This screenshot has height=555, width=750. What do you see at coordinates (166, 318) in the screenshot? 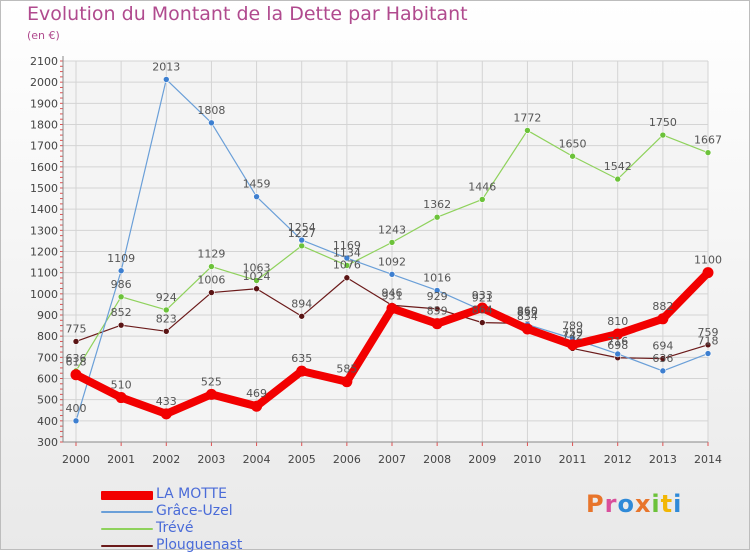
I see `data-label-plouguenast: 823` at bounding box center [166, 318].